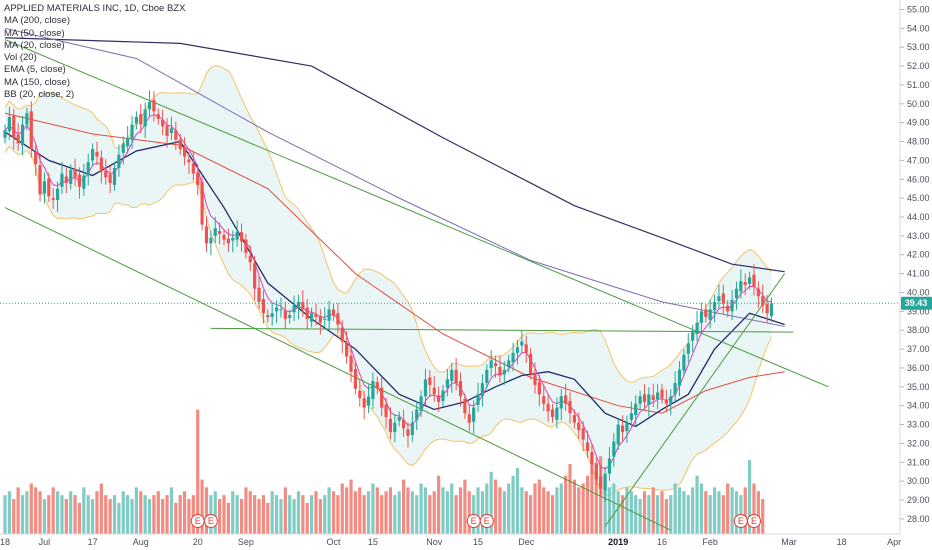 This screenshot has height=550, width=932. Describe the element at coordinates (34, 45) in the screenshot. I see `legend-ma20: MA (20, close)` at that location.